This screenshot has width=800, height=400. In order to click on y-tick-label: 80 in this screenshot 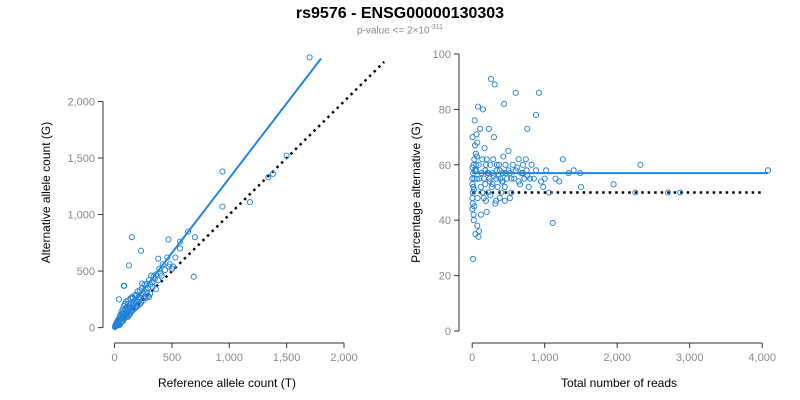, I will do `click(445, 110)`.